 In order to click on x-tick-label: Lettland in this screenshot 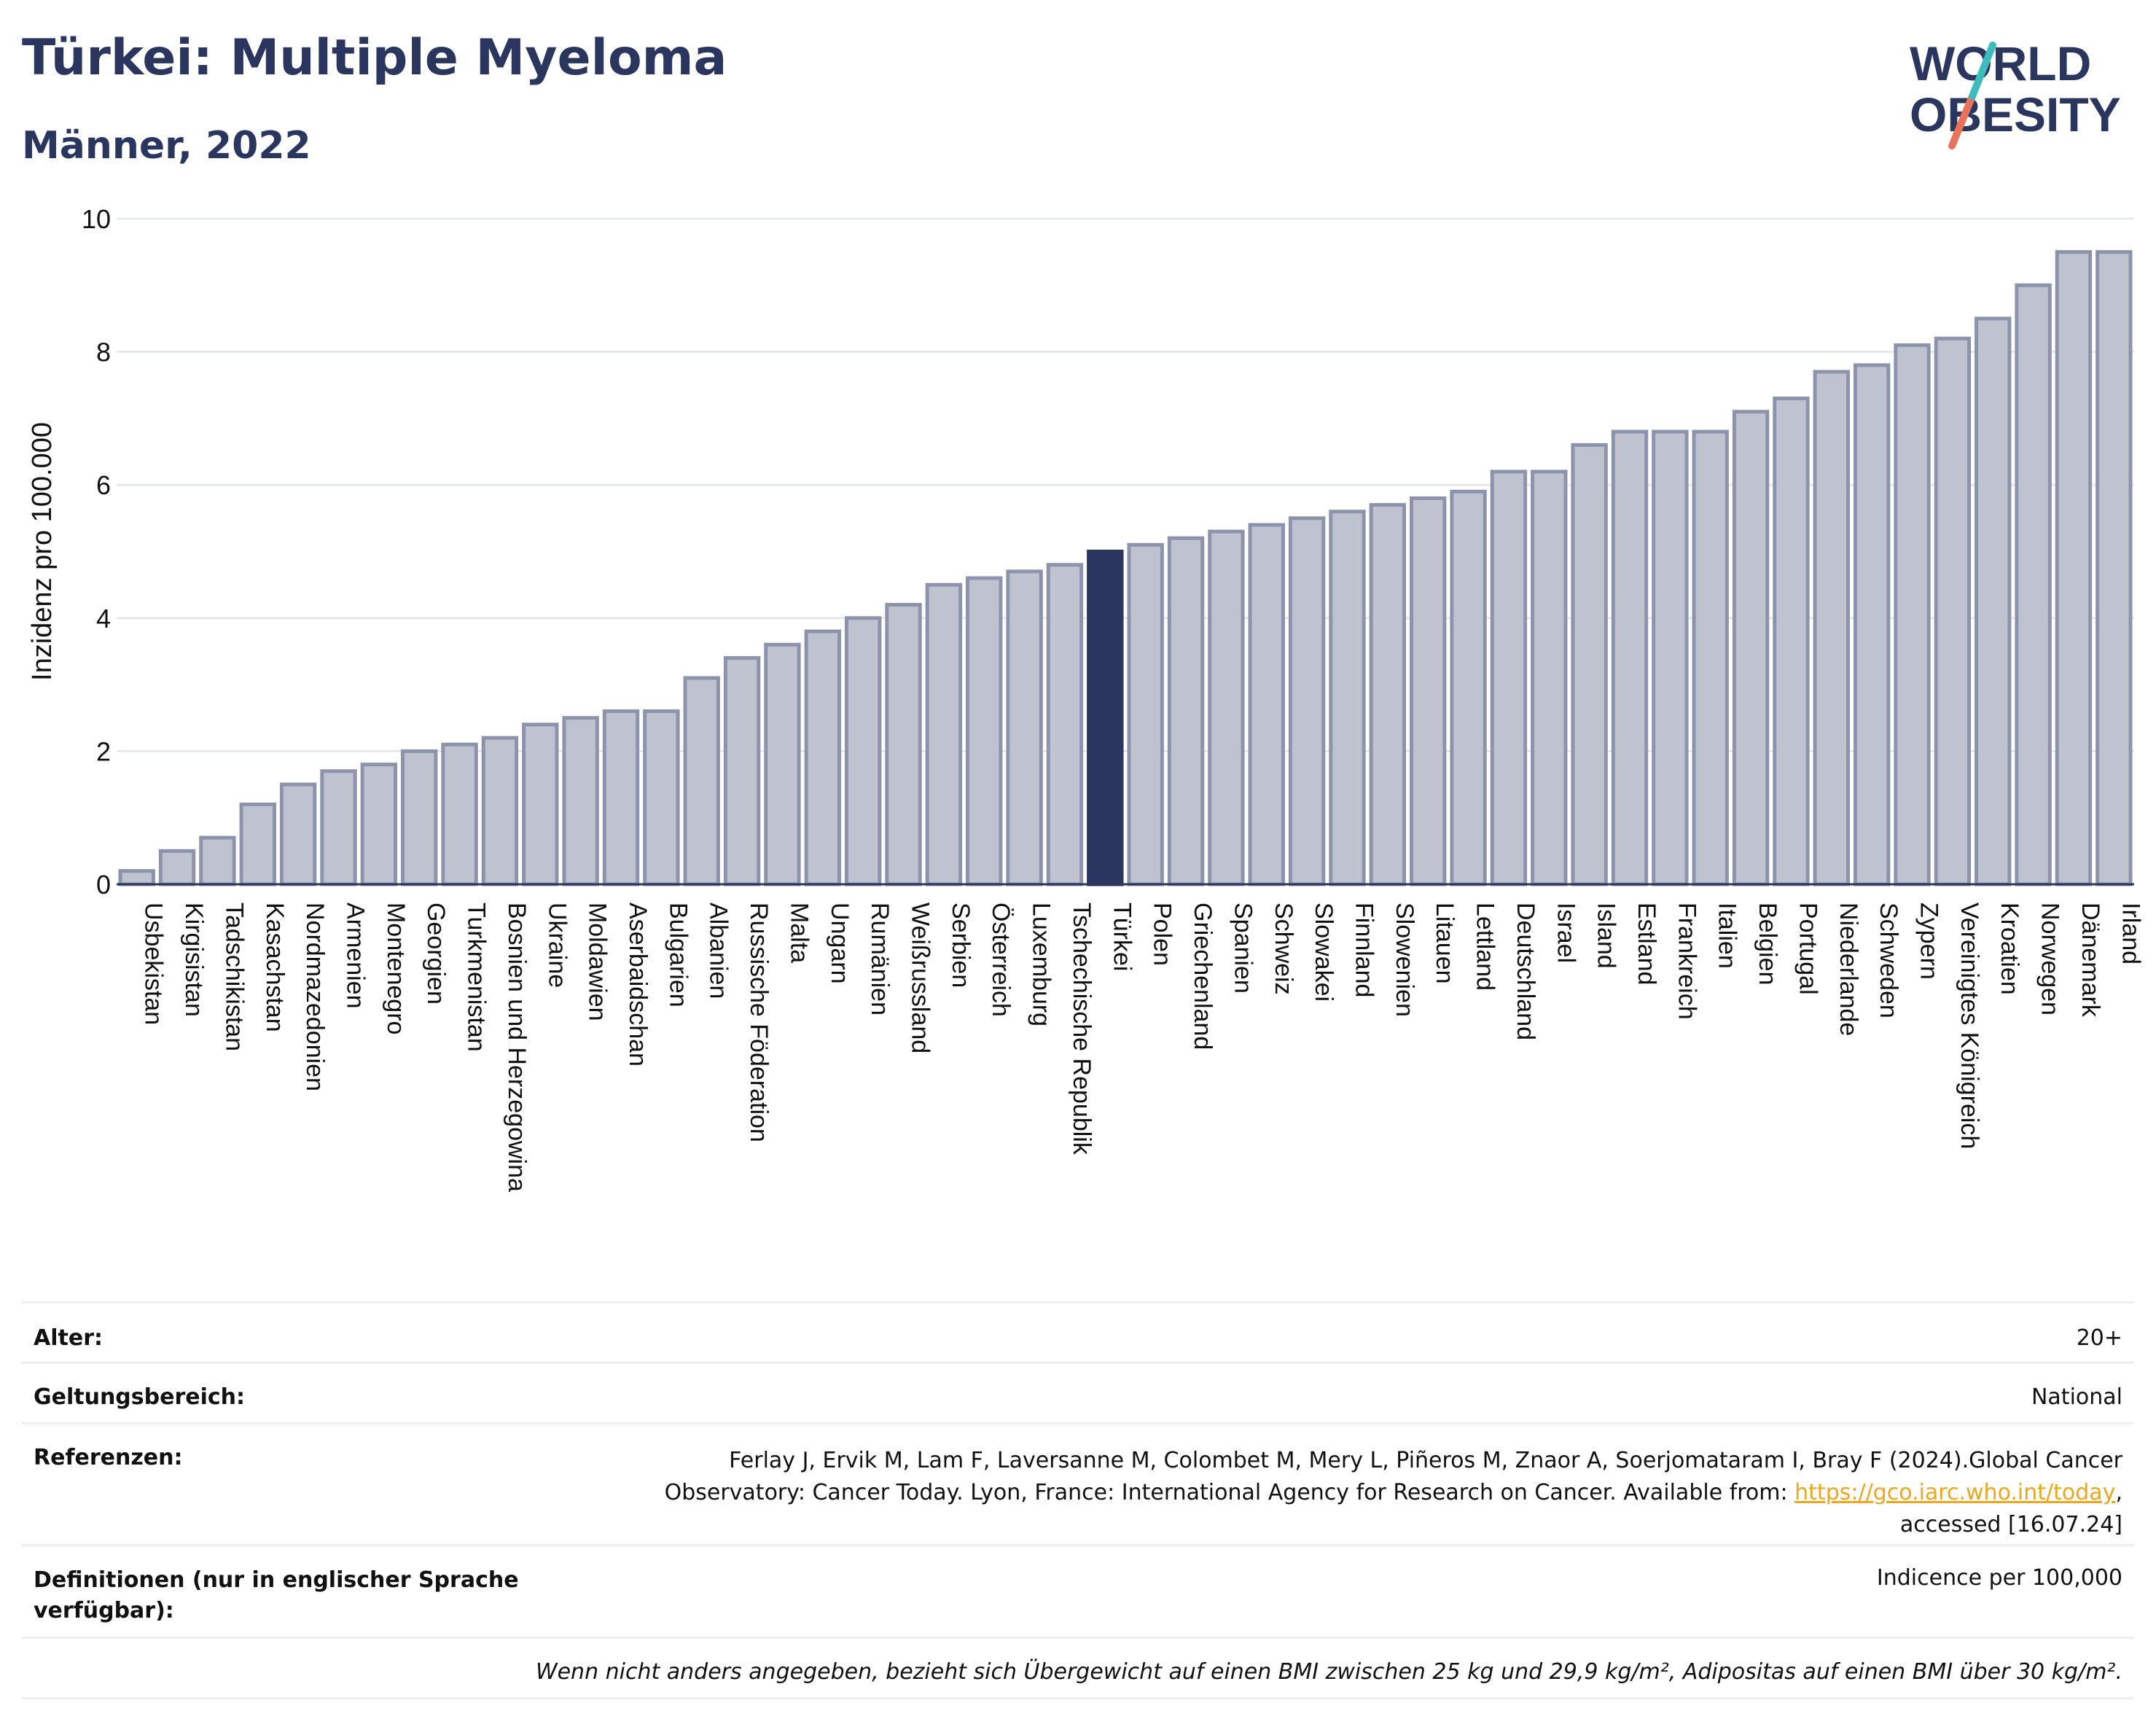, I will do `click(1486, 946)`.